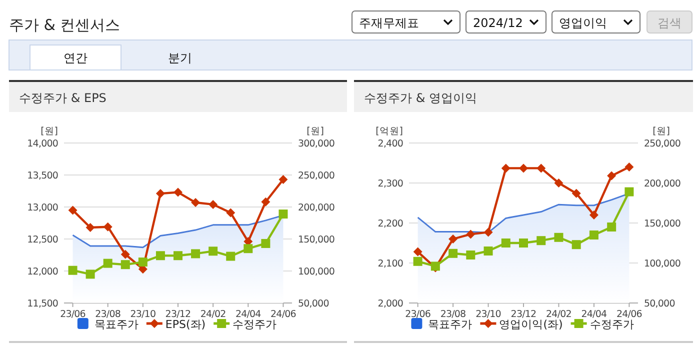 The image size is (695, 349). What do you see at coordinates (391, 264) in the screenshot?
I see `y-tick-label: 2,100` at bounding box center [391, 264].